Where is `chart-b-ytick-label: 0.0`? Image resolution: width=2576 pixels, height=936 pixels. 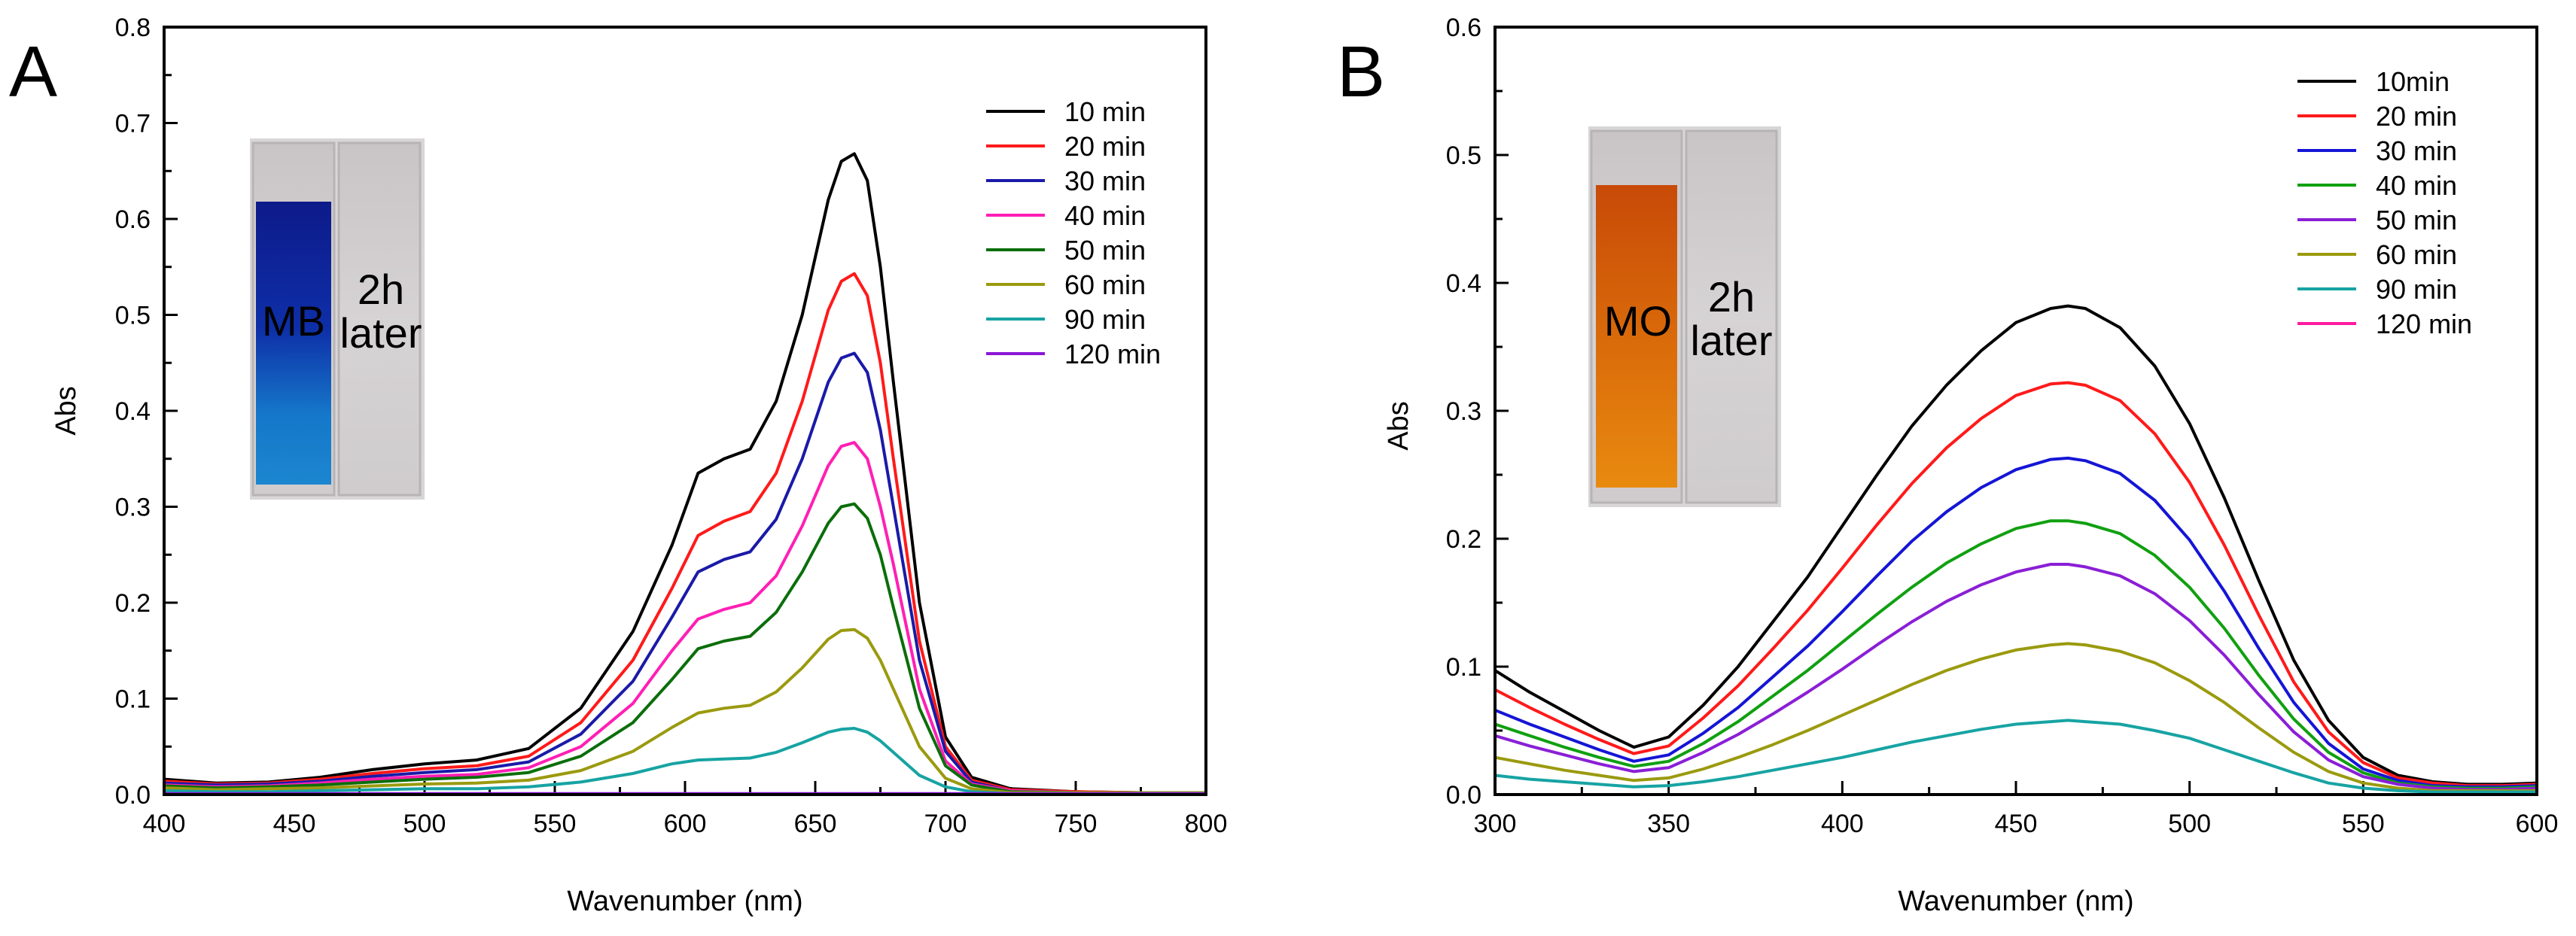
chart-b-ytick-label: 0.0 is located at coordinates (1464, 795).